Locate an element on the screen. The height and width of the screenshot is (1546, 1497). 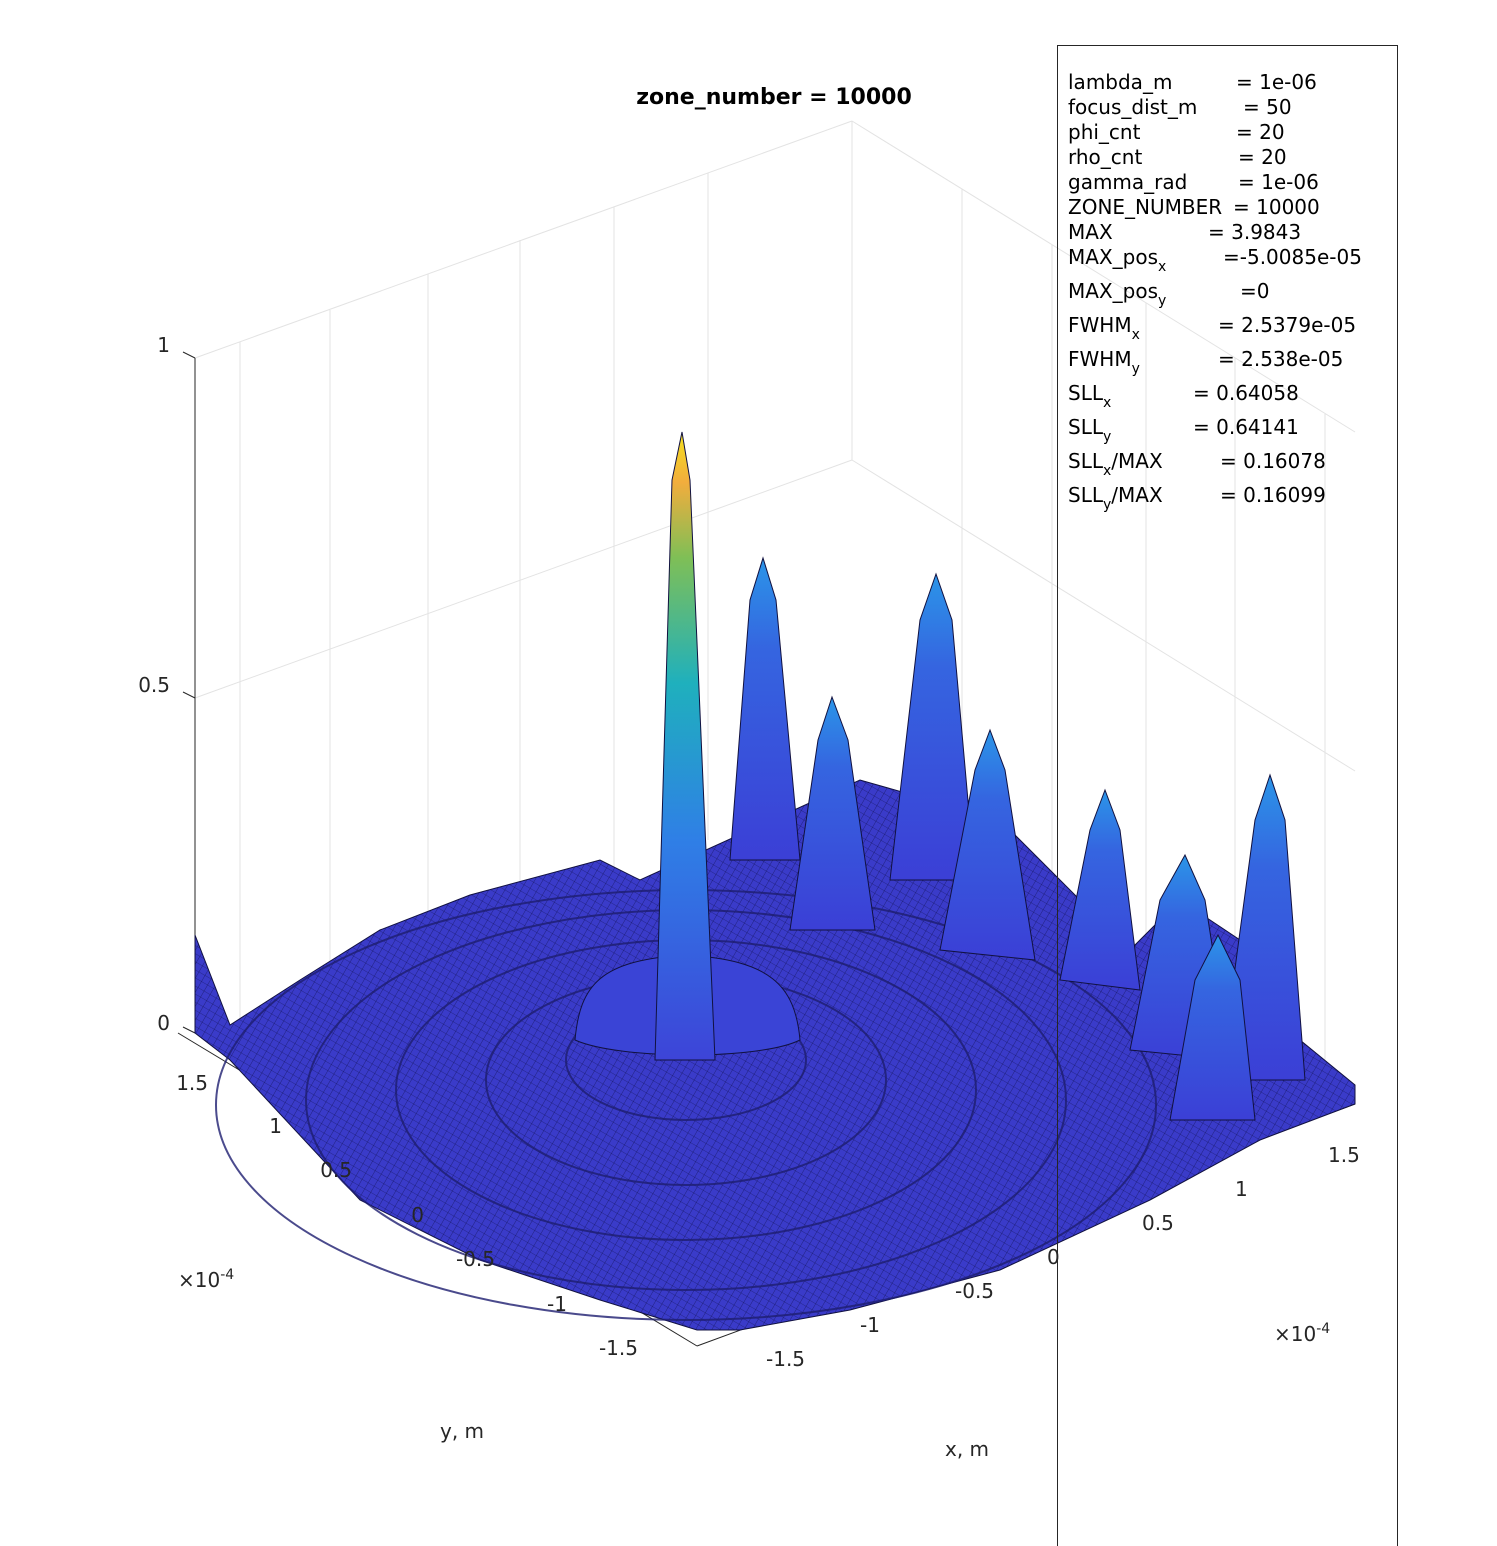
legend-row: FWHMy is located at coordinates (1104, 364).